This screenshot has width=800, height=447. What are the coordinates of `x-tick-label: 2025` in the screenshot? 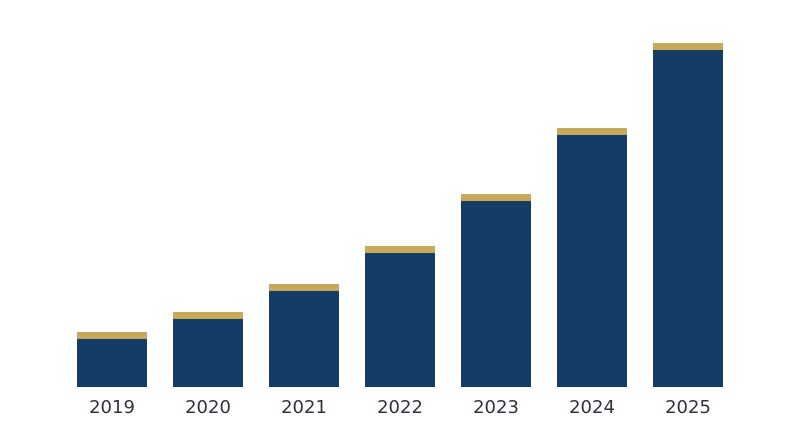 It's located at (688, 407).